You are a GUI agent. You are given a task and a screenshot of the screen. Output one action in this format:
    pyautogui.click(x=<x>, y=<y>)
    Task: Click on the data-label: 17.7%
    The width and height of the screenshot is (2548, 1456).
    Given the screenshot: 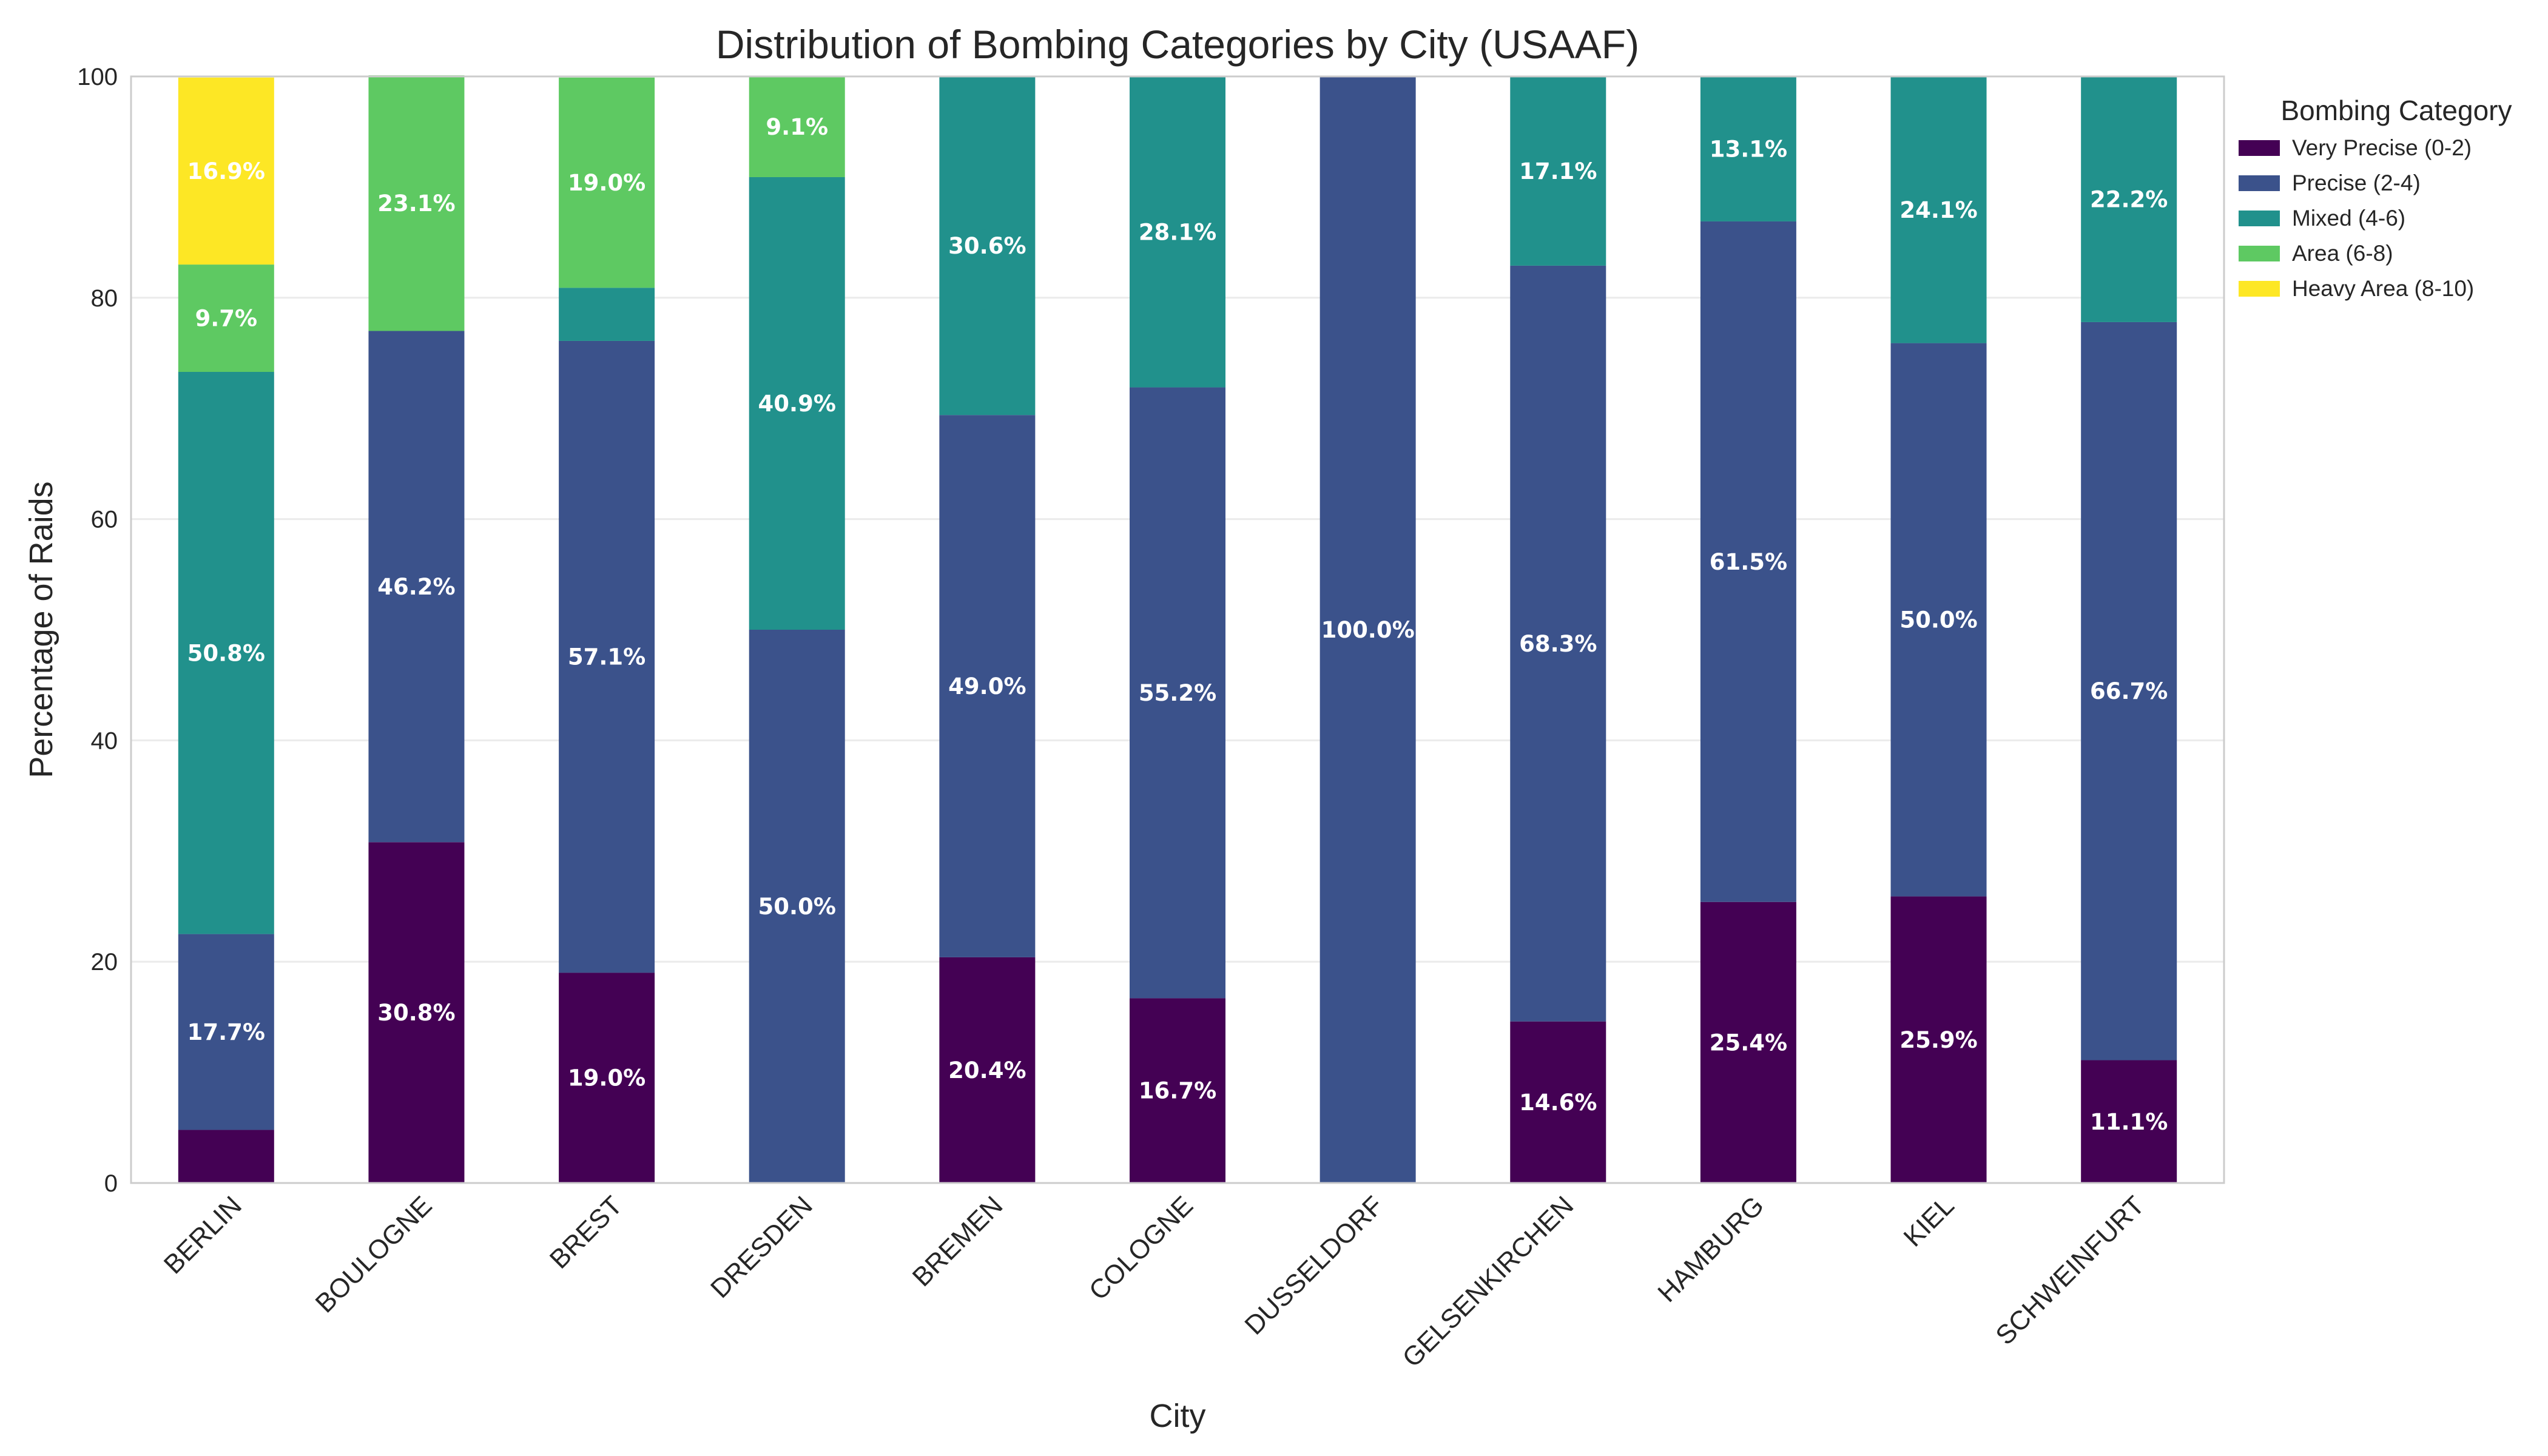 What is the action you would take?
    pyautogui.click(x=226, y=1032)
    